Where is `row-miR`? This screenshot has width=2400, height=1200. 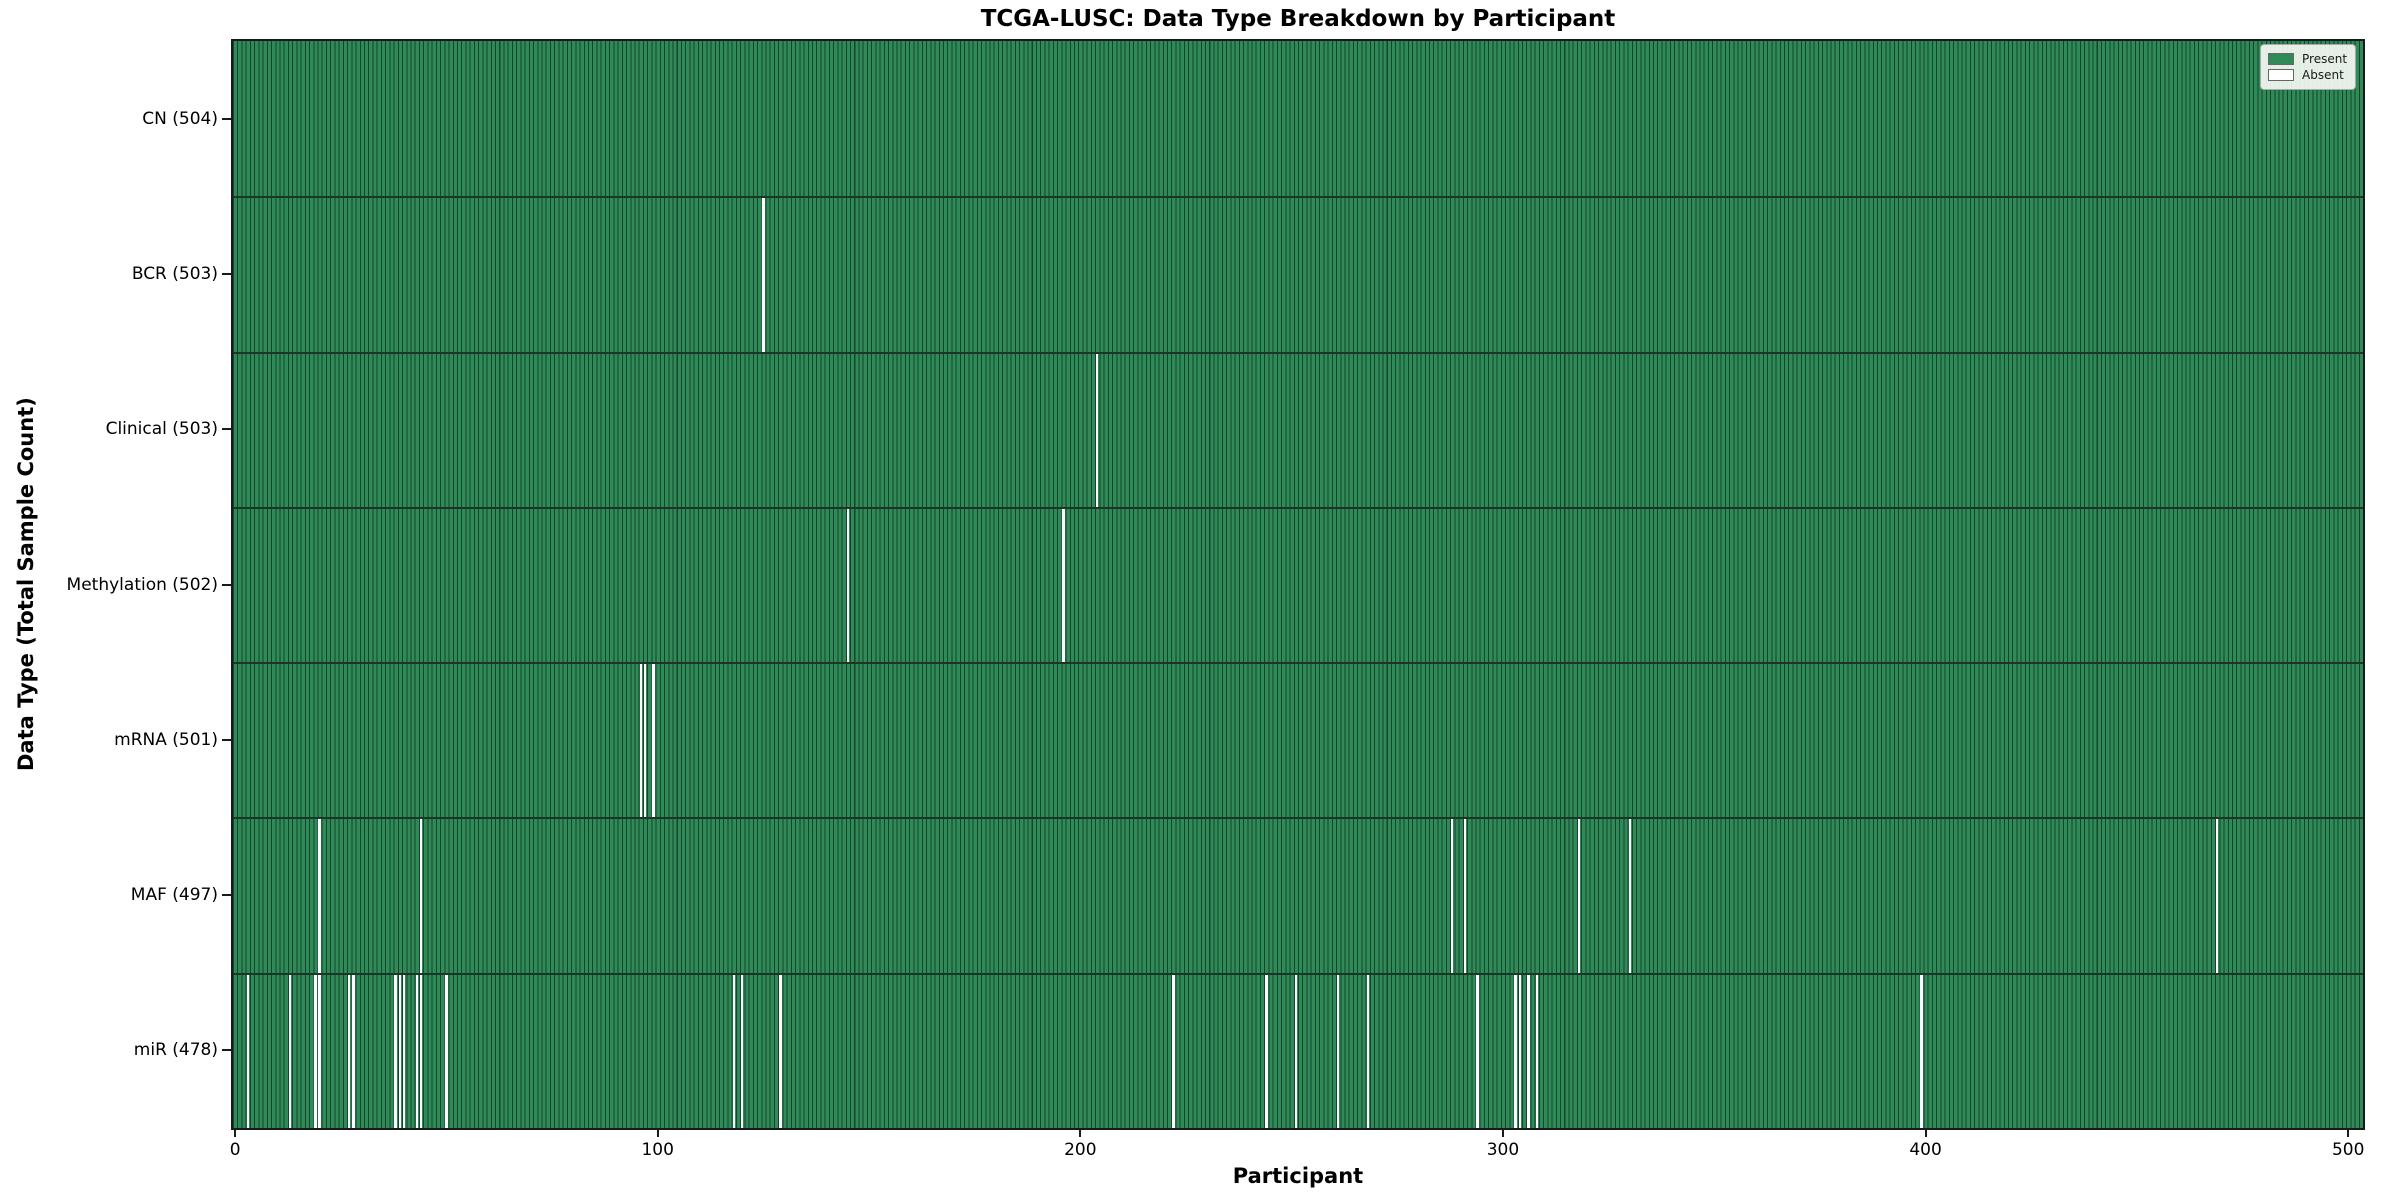
row-miR is located at coordinates (1298, 1050).